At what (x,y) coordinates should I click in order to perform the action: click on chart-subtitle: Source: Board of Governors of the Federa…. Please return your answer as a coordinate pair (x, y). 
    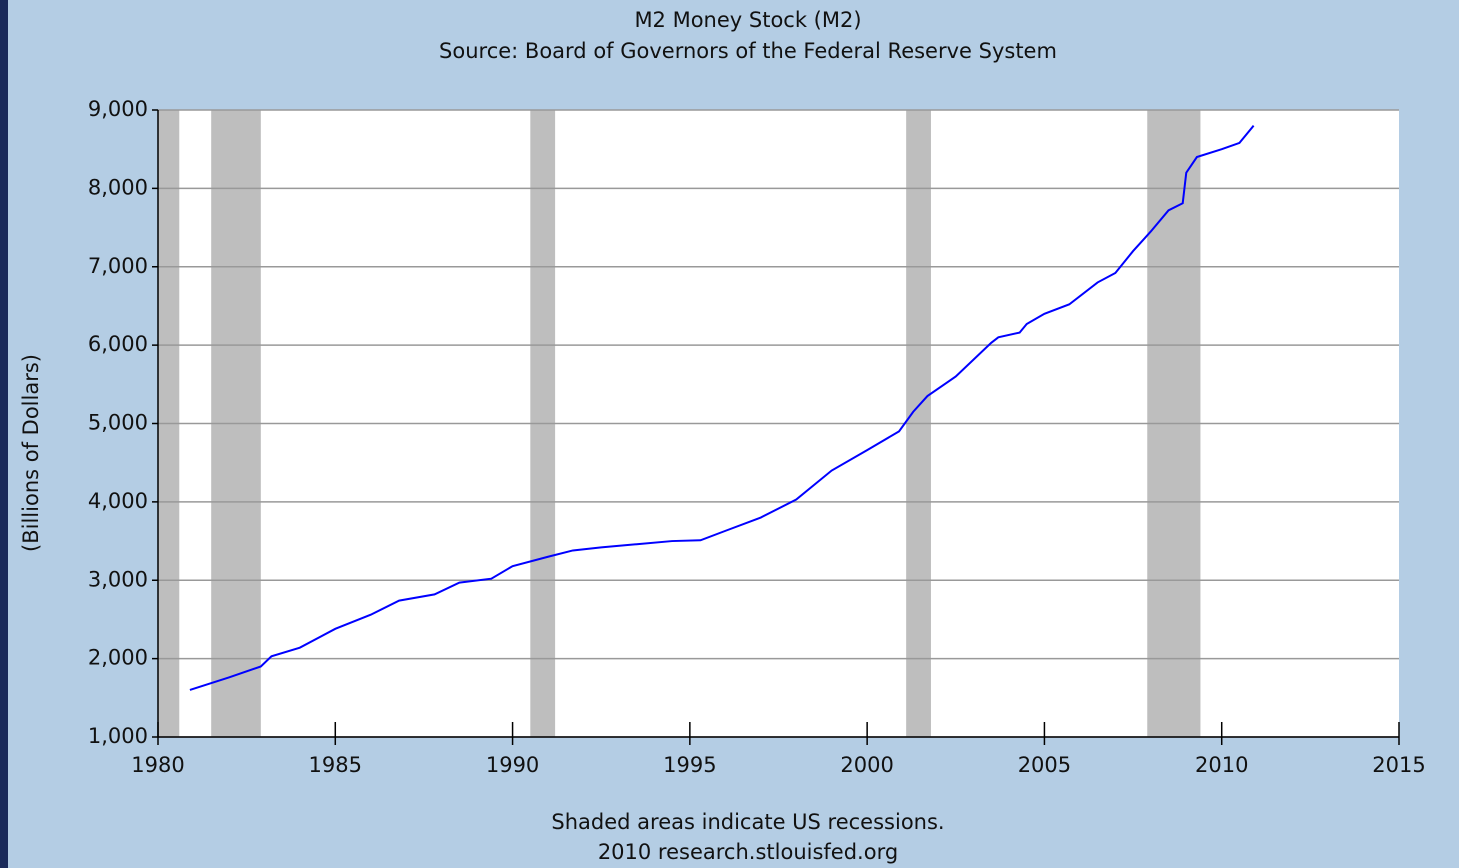
    Looking at the image, I should click on (748, 51).